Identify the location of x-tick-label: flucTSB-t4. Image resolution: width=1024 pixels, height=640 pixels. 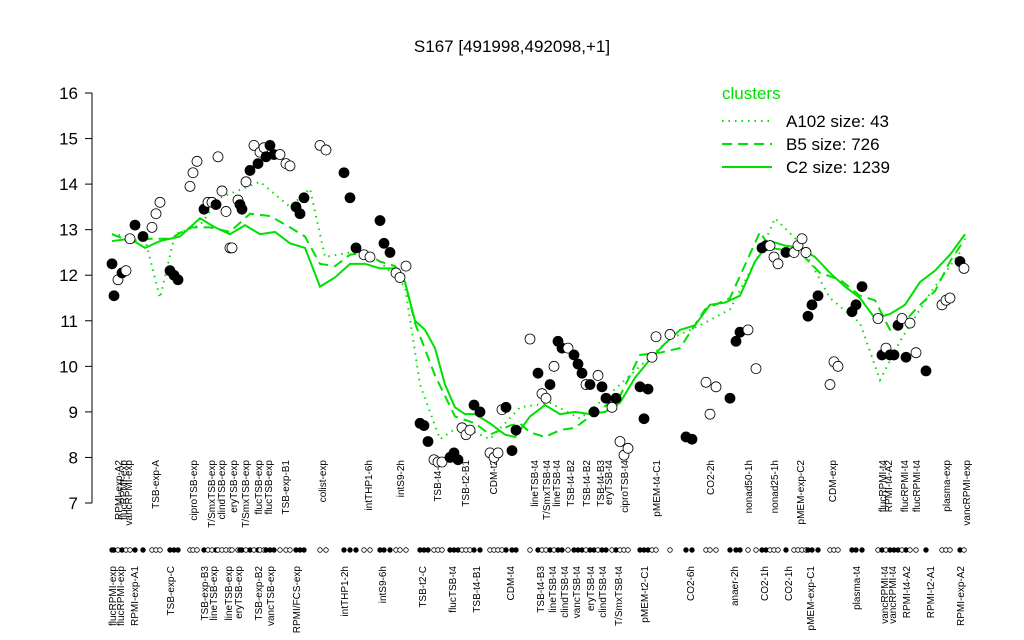
(453, 589).